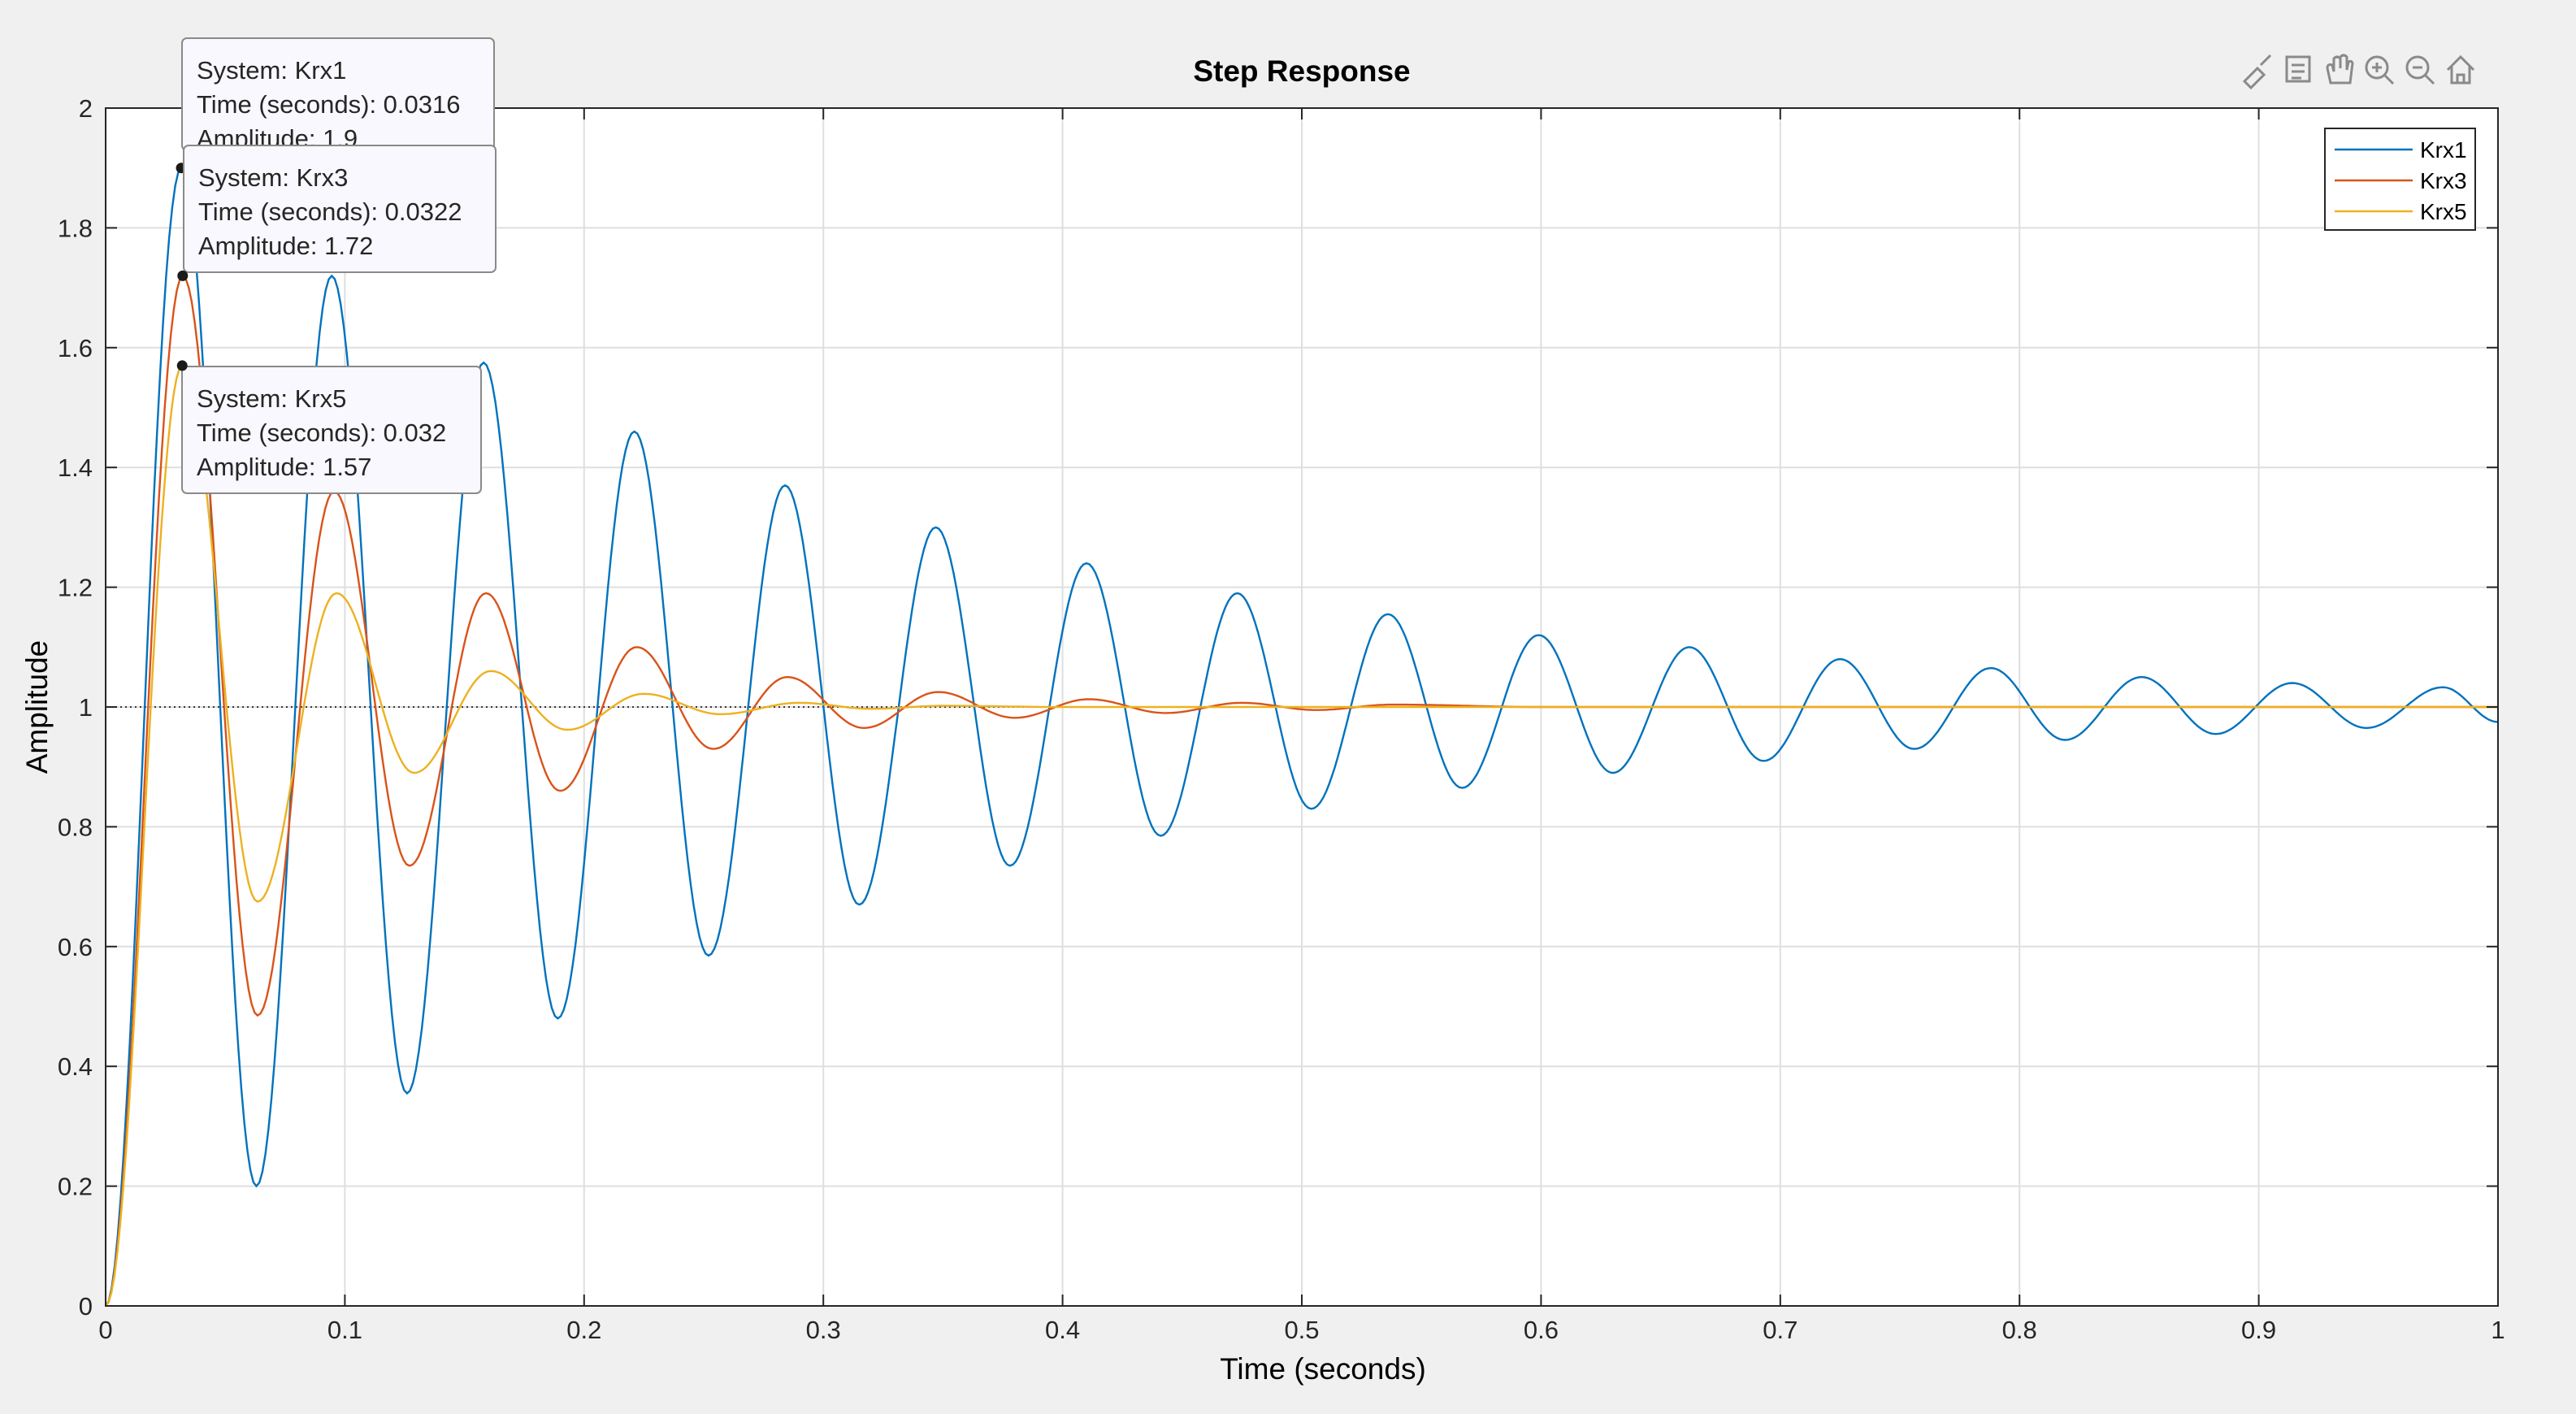  I want to click on y-tick-label: 0, so click(86, 1306).